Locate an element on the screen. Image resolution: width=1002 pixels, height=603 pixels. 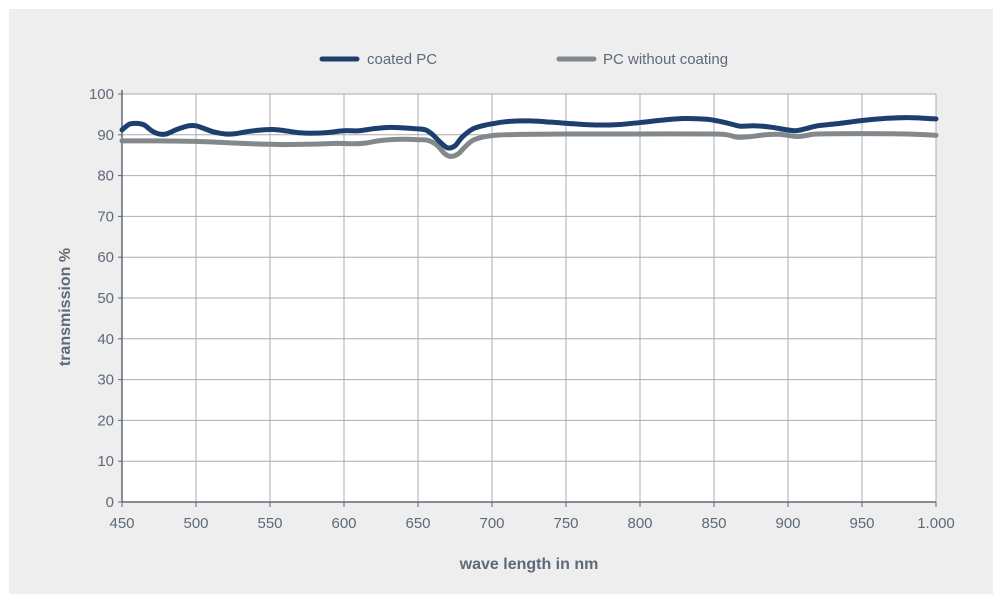
legend: coated PC PC without coating is located at coordinates (523, 59).